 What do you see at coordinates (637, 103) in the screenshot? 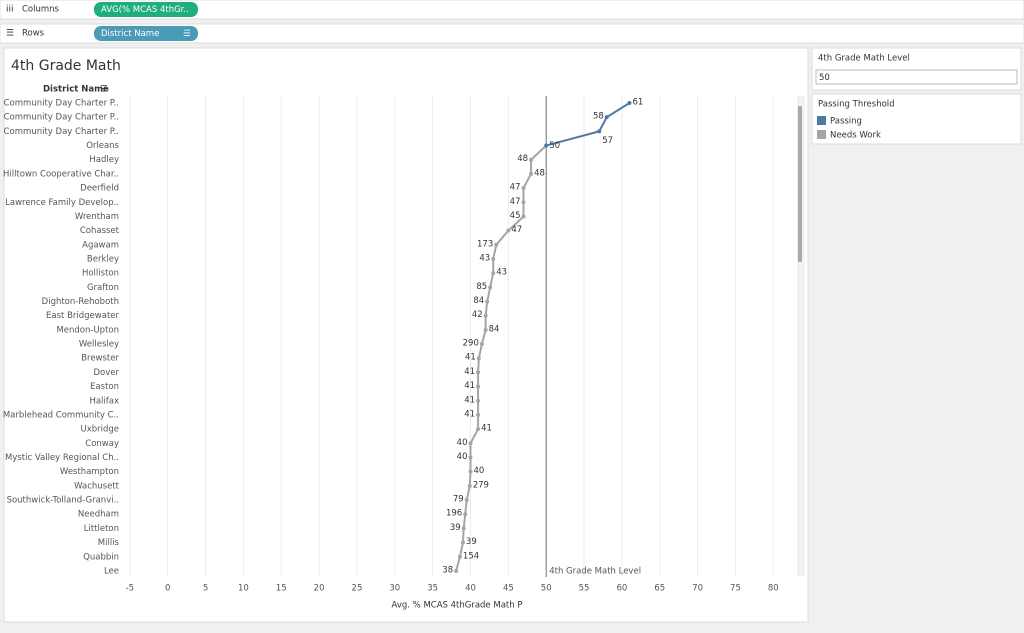
I see `point-label: 61` at bounding box center [637, 103].